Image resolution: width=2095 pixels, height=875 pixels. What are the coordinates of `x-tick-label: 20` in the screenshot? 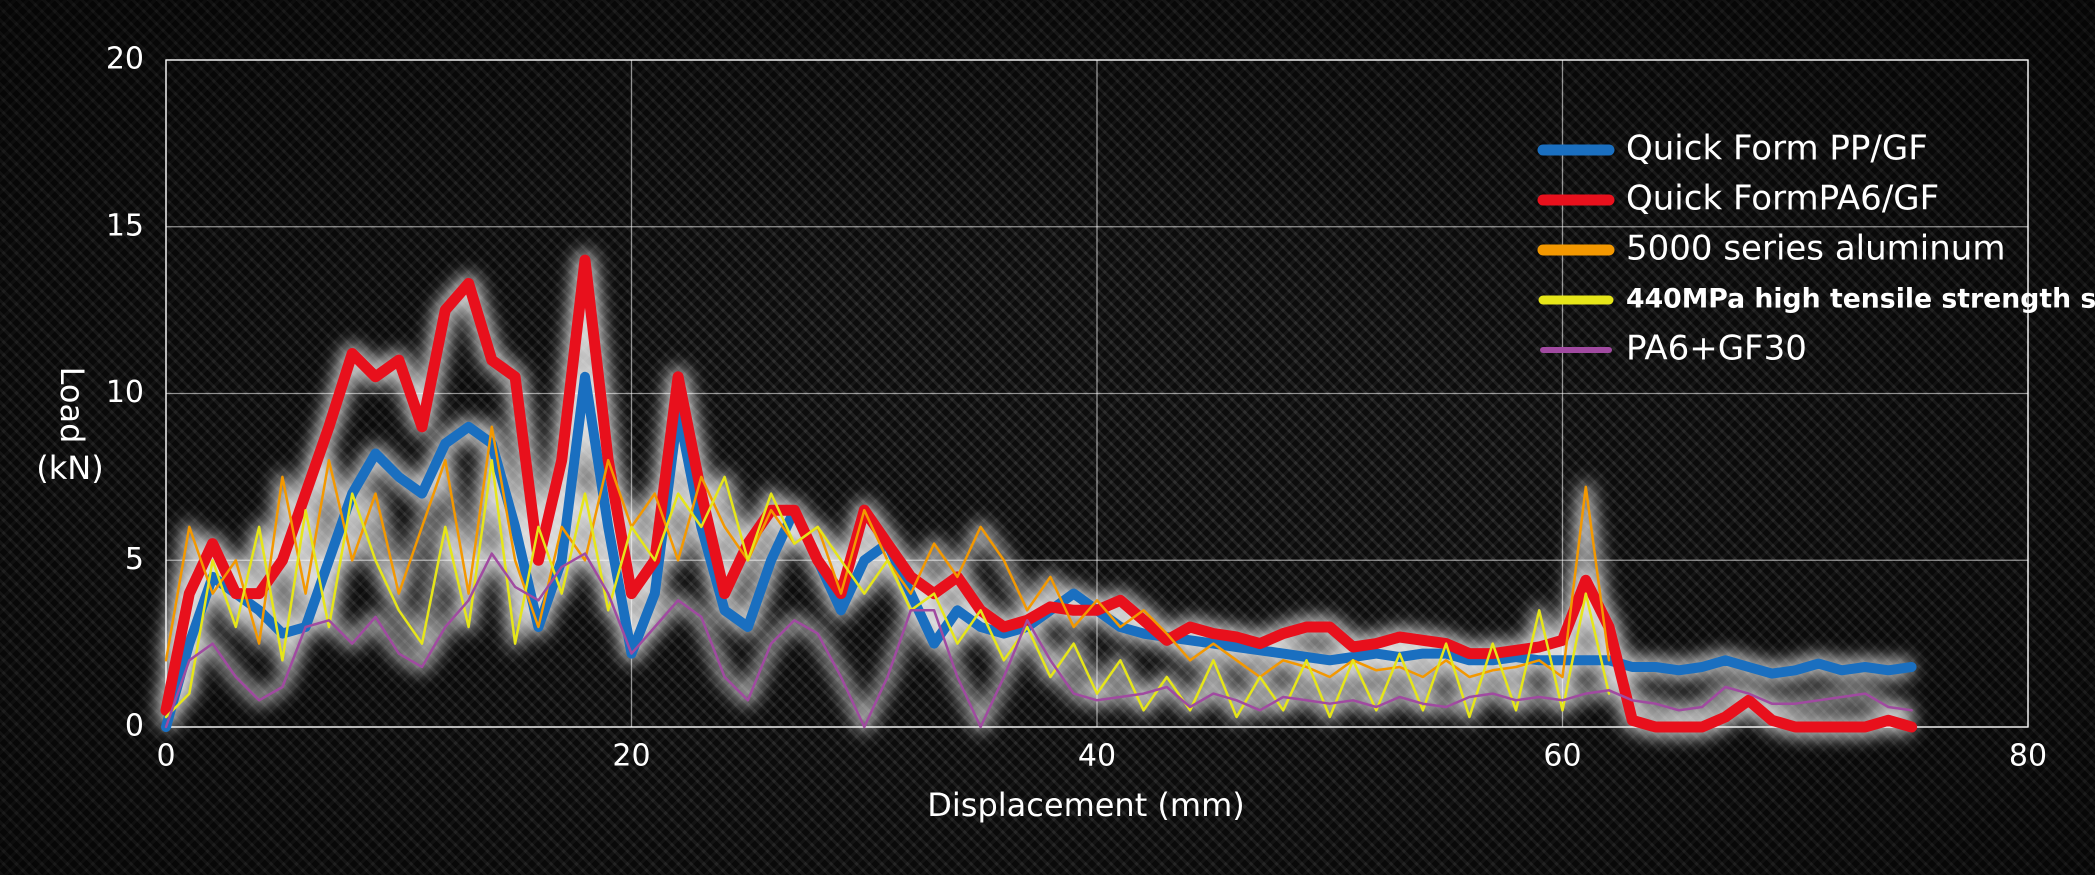 It's located at (631, 756).